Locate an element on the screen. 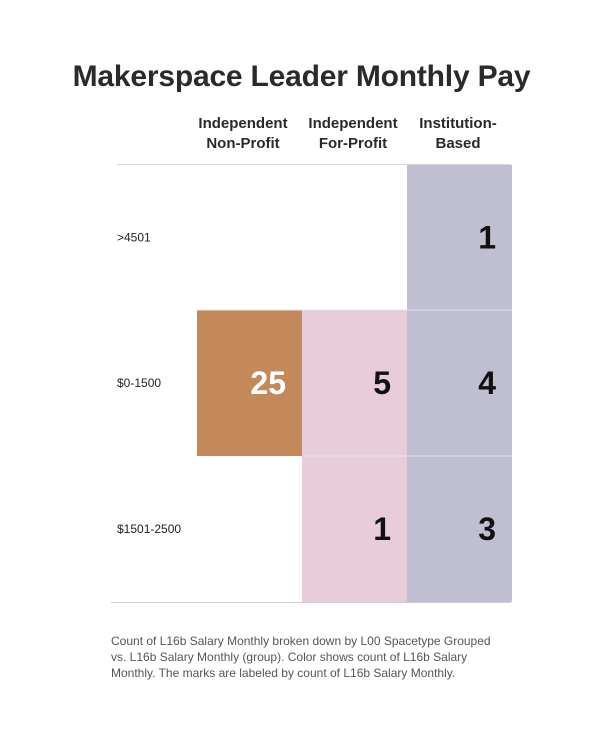 Image resolution: width=611 pixels, height=731 pixels. cell-value-label: 3 is located at coordinates (487, 529).